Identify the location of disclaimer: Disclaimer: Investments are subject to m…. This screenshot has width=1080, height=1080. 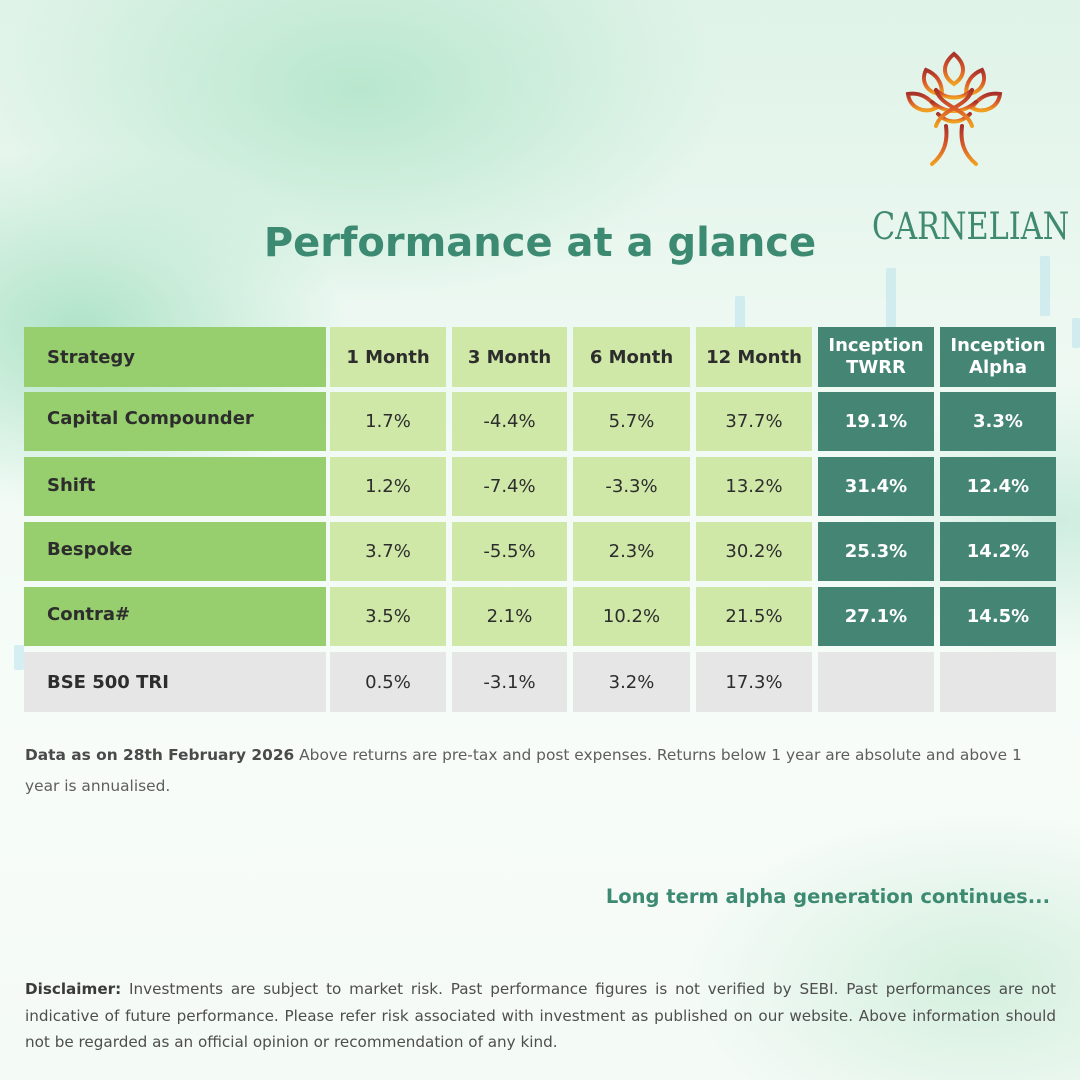
(540, 1016).